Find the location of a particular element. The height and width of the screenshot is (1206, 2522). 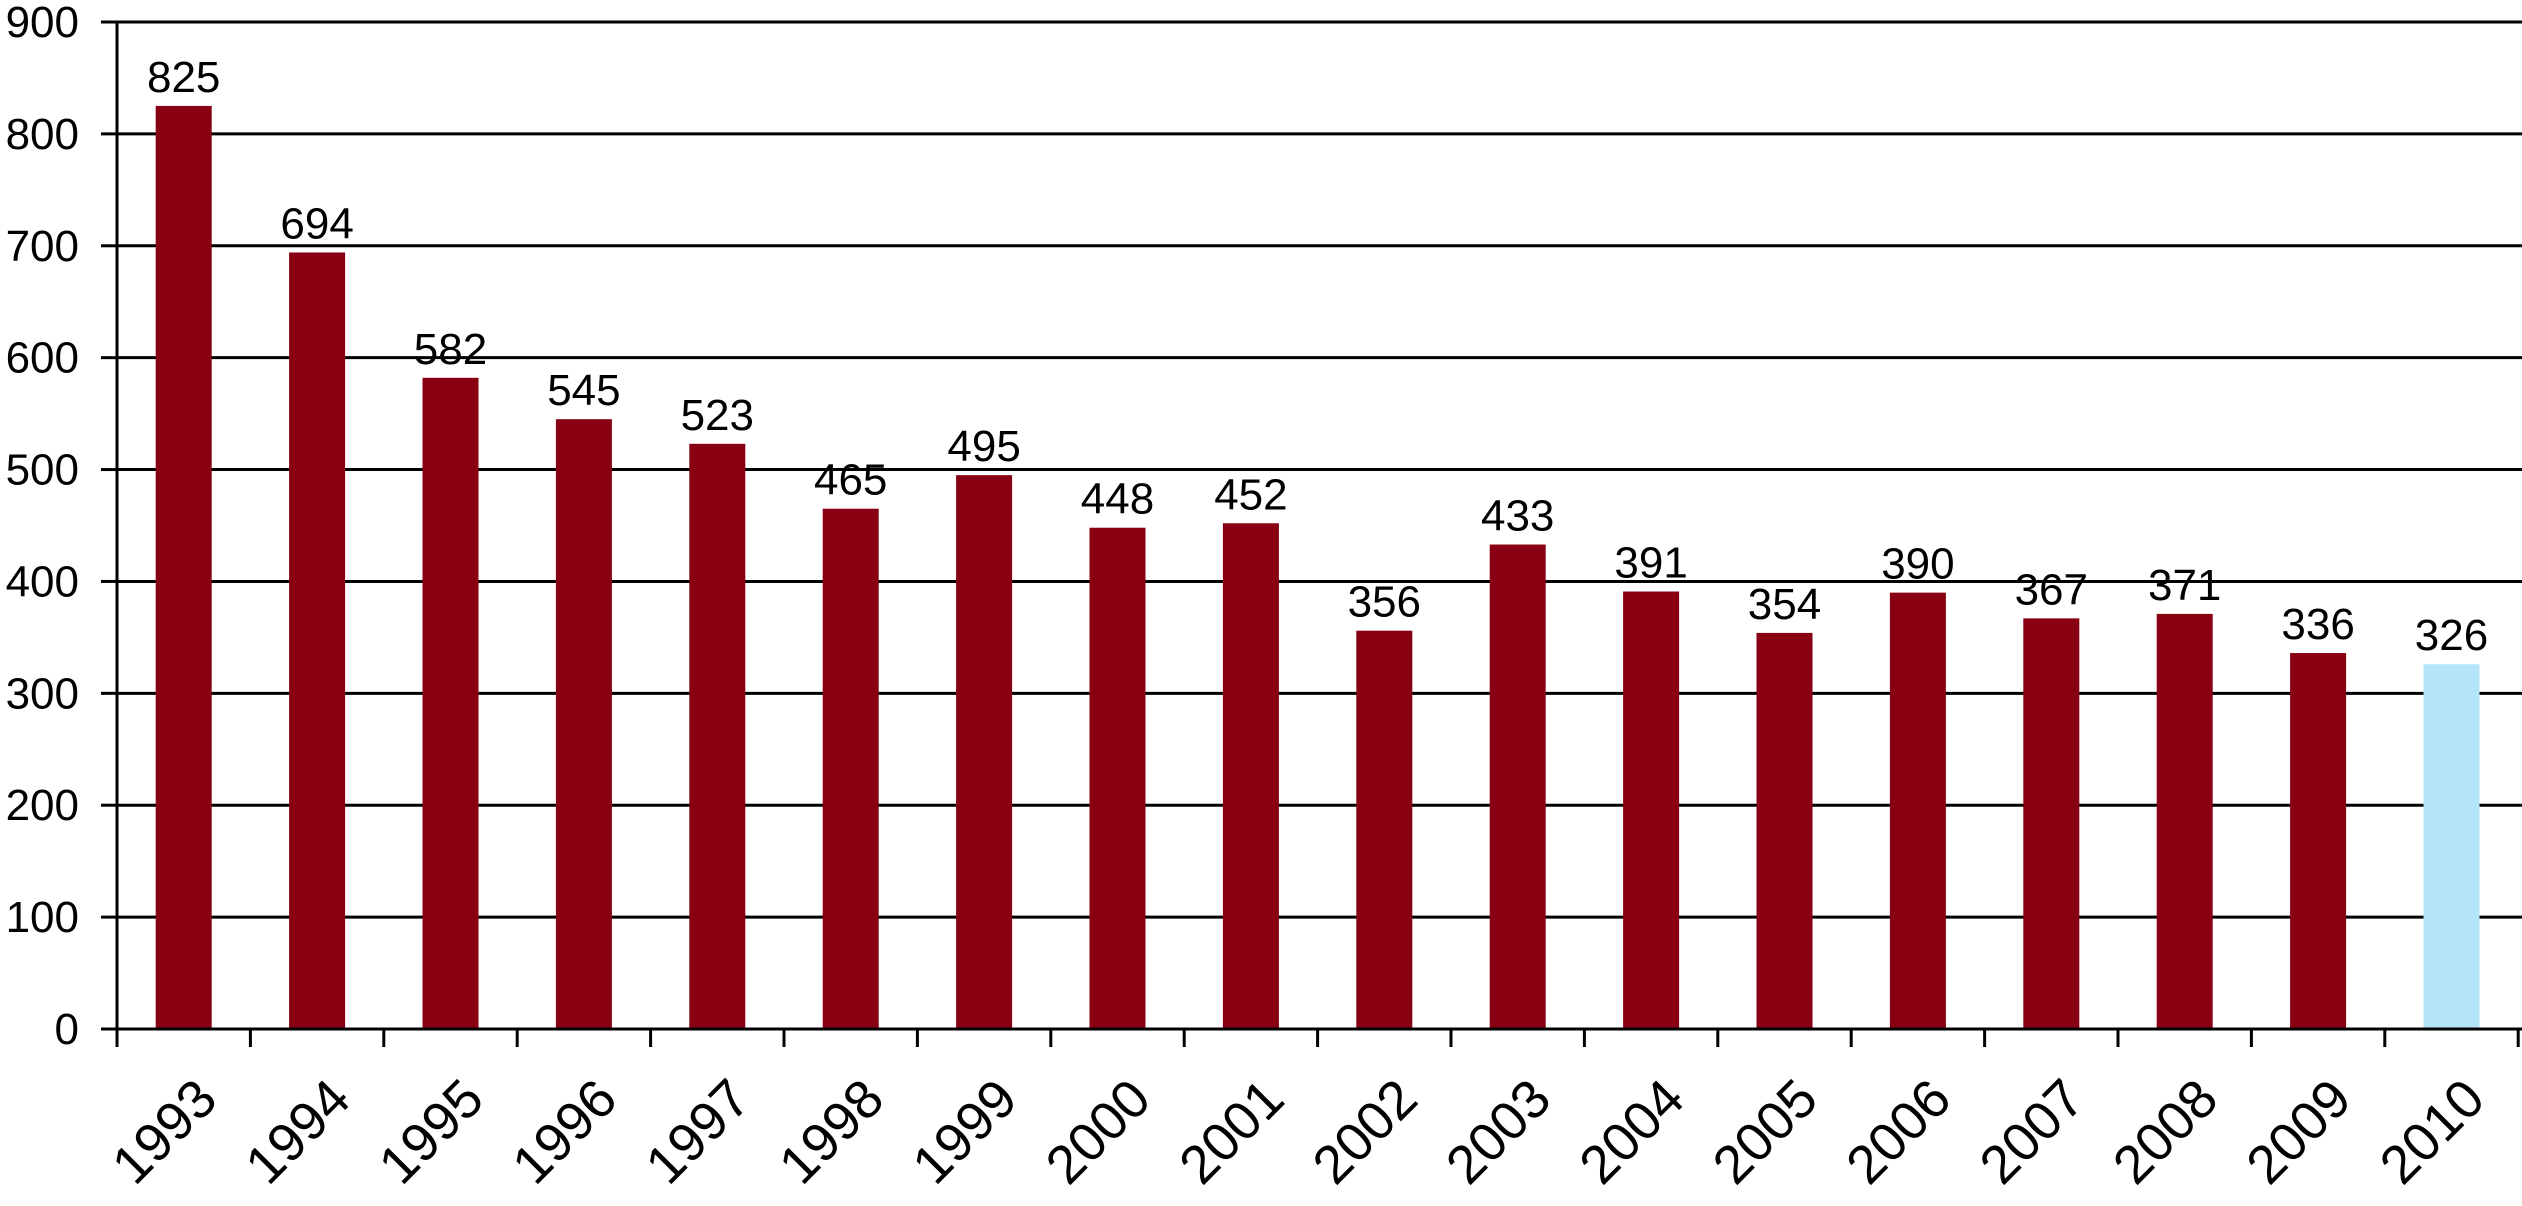

y-tick-label: 400 is located at coordinates (42, 581).